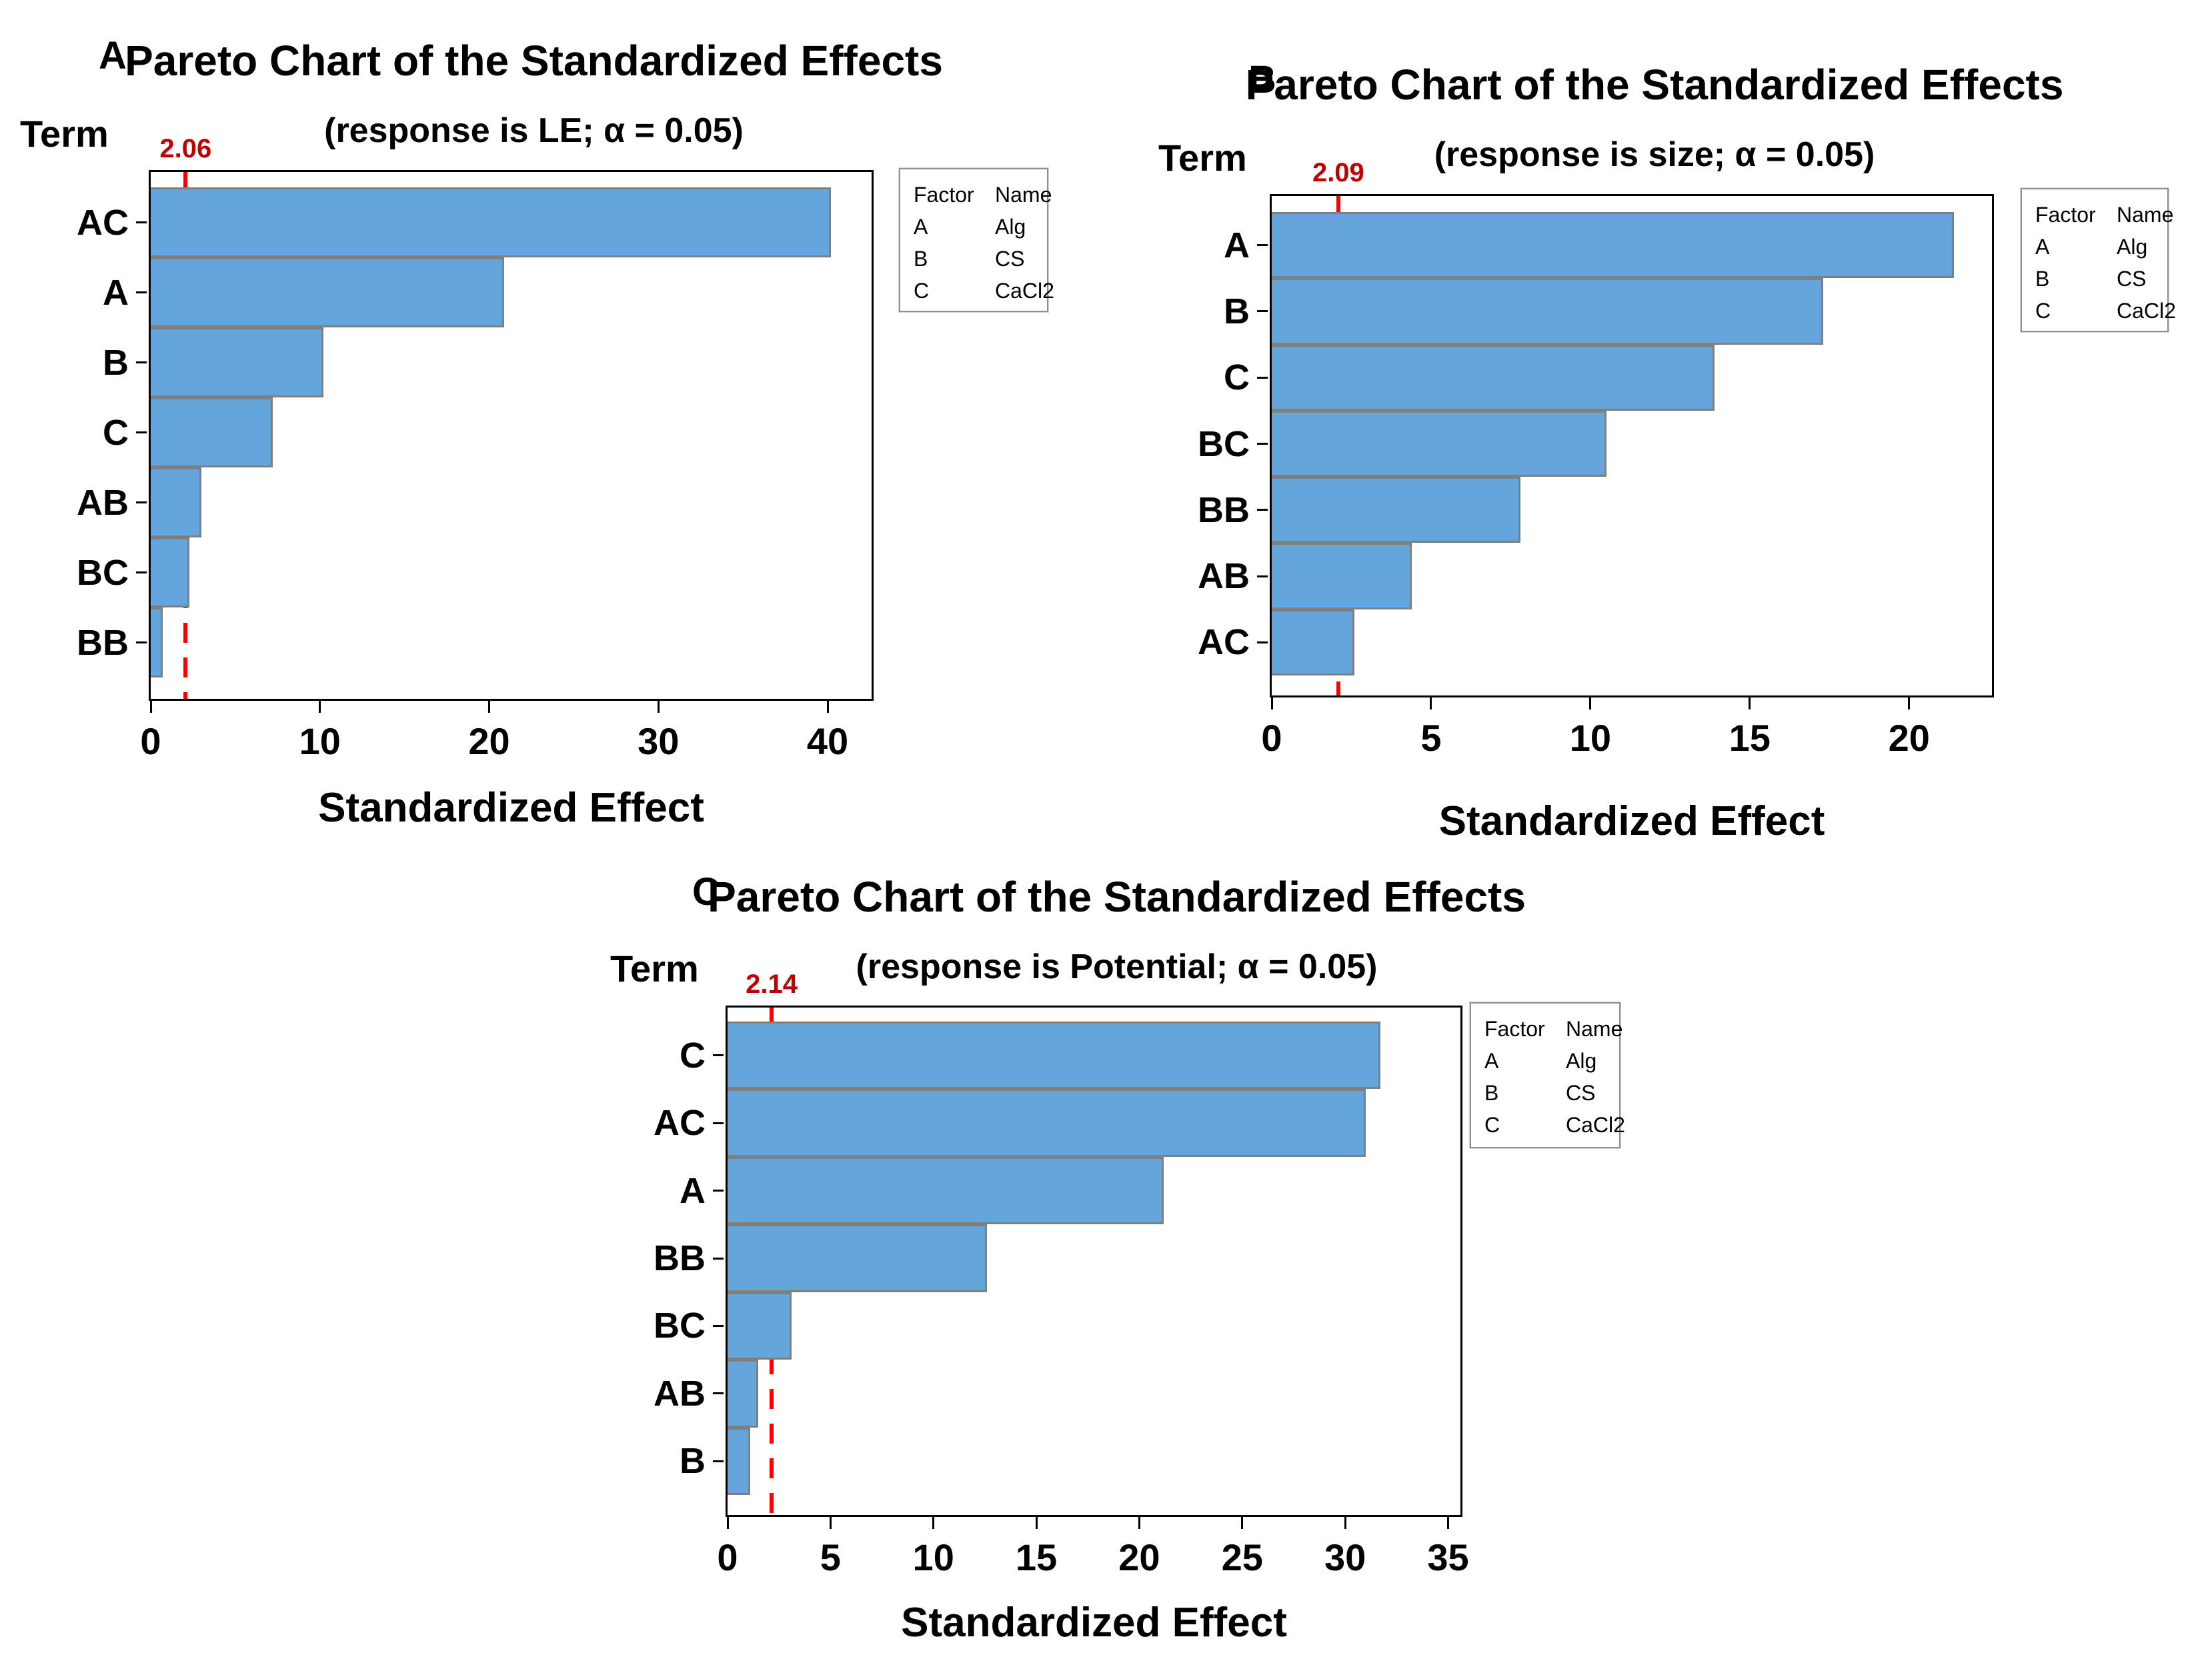  What do you see at coordinates (1117, 897) in the screenshot?
I see `chart-title: Pareto Chart of the Standardized Effects` at bounding box center [1117, 897].